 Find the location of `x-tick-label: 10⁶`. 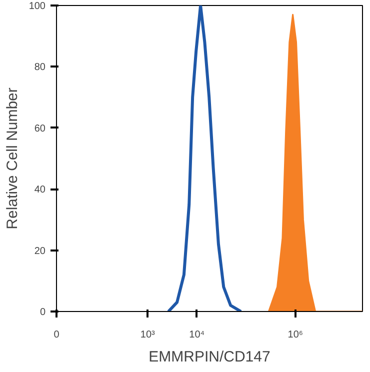

x-tick-label: 10⁶ is located at coordinates (296, 335).